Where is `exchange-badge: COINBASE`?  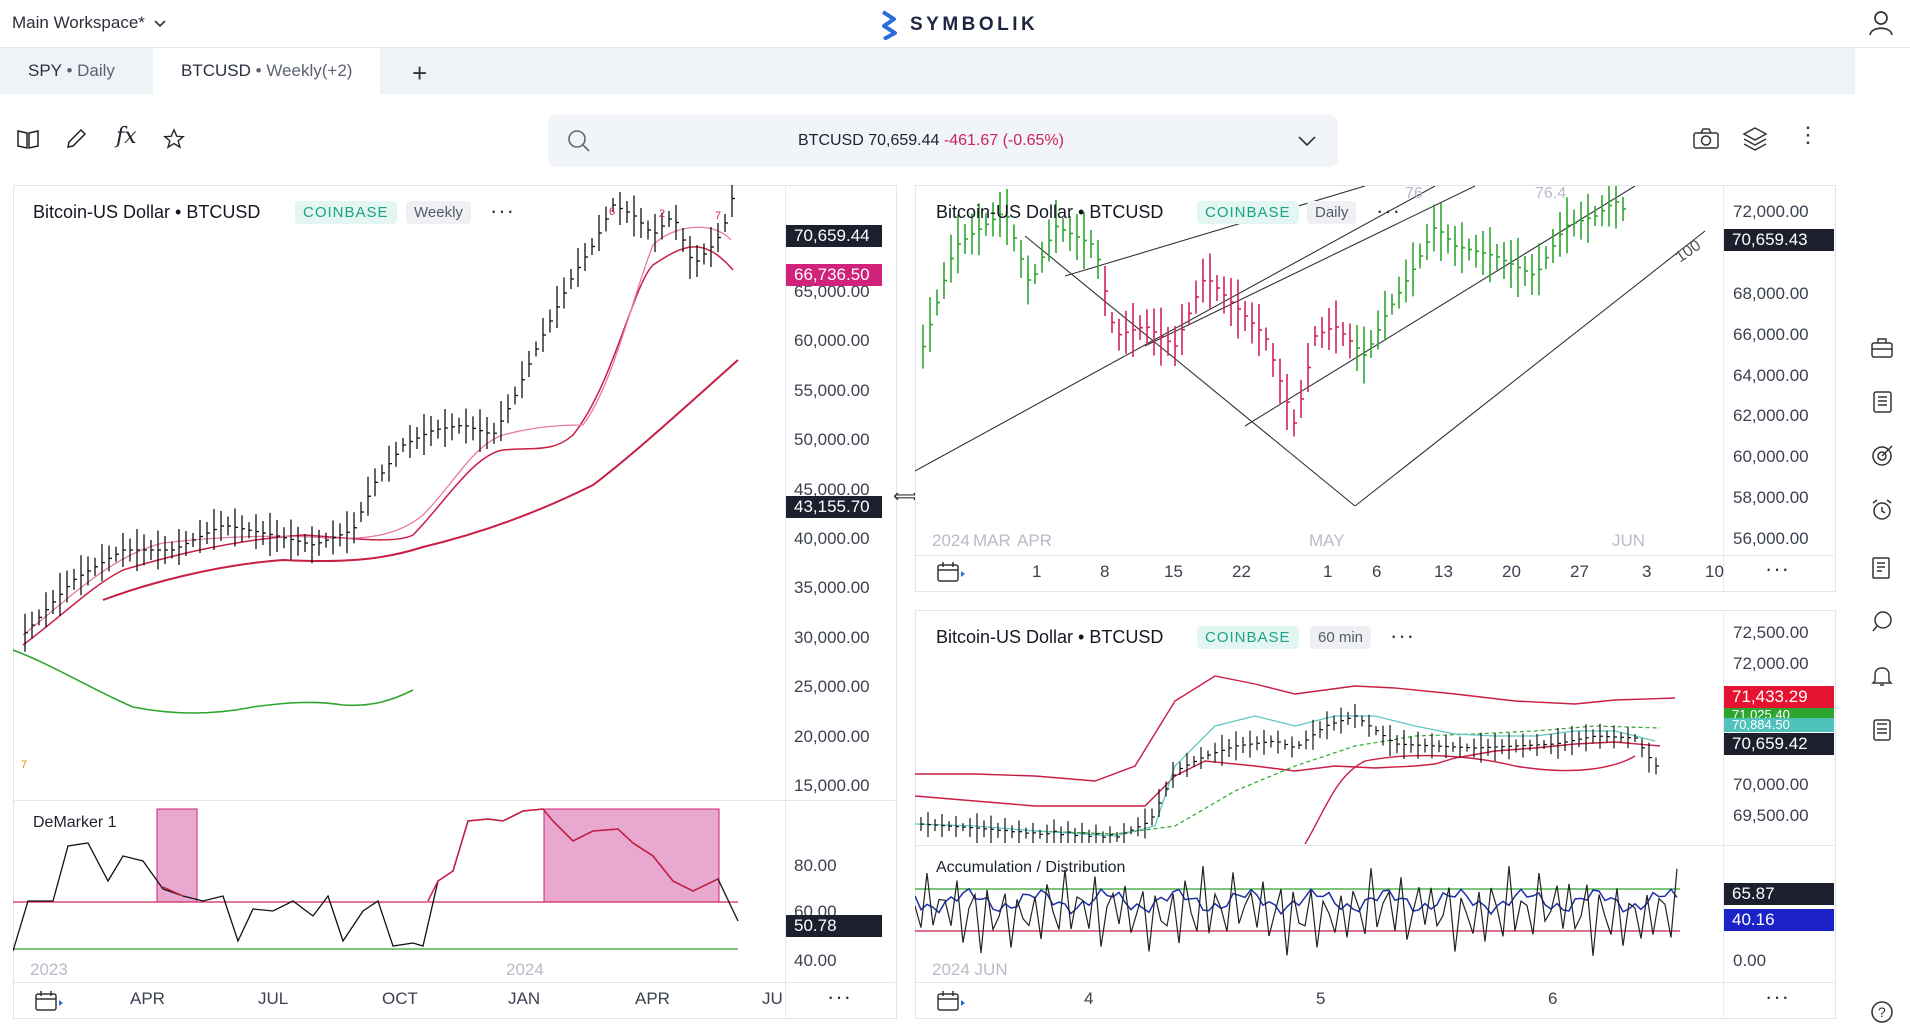 exchange-badge: COINBASE is located at coordinates (1248, 212).